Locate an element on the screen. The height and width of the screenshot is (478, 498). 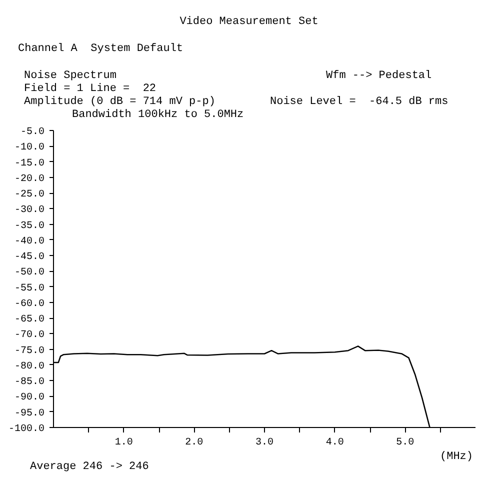
y-tick-label: -95.0 is located at coordinates (29, 414).